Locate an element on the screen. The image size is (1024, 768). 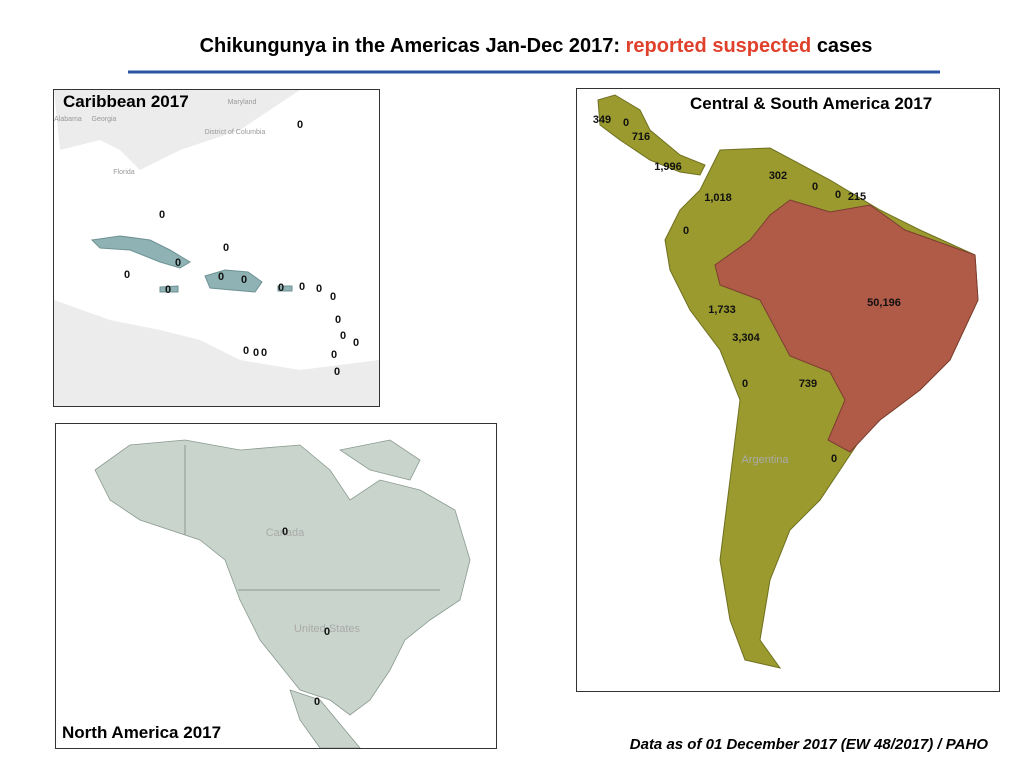
case-label: 302 is located at coordinates (778, 176).